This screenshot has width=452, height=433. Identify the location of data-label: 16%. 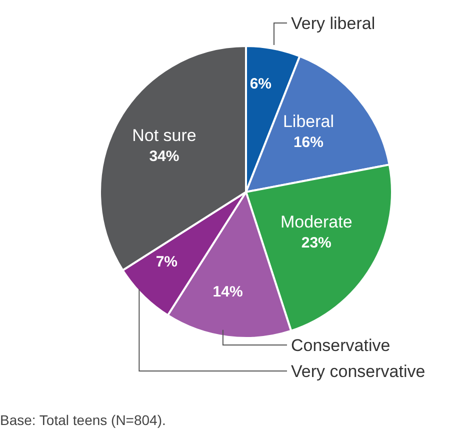
(308, 143).